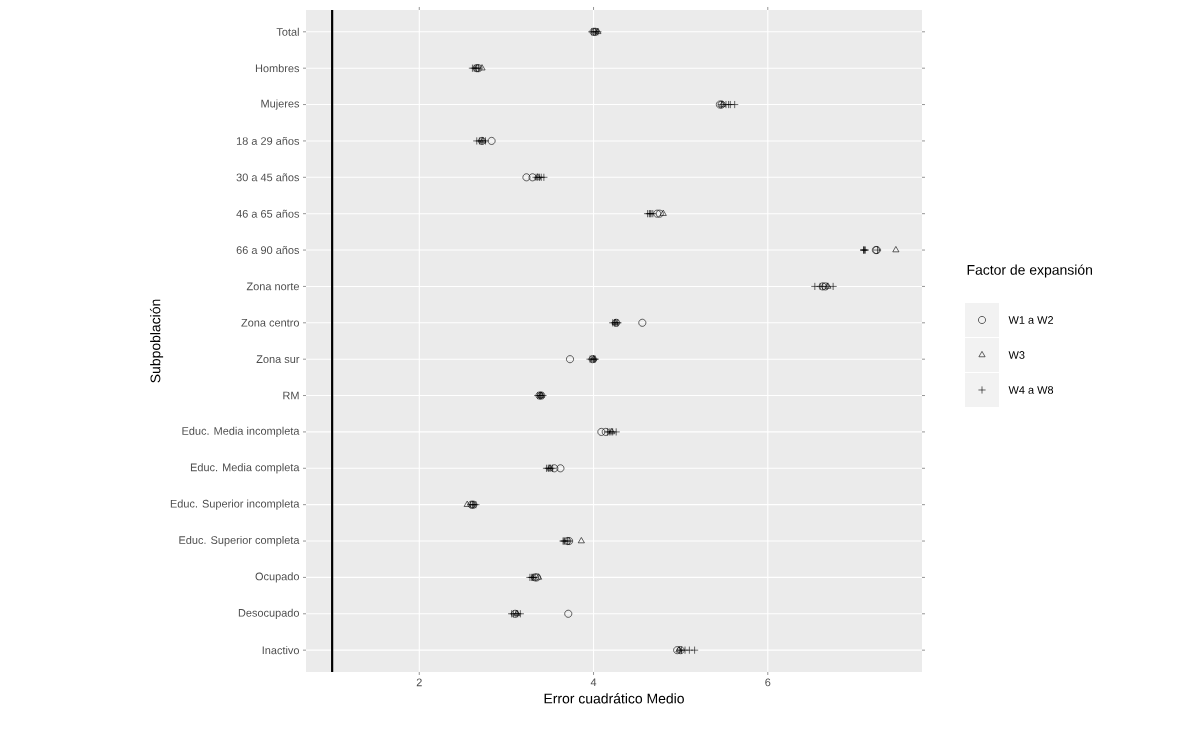 This screenshot has height=741, width=1204. I want to click on y-tick-label: Ocupado, so click(277, 577).